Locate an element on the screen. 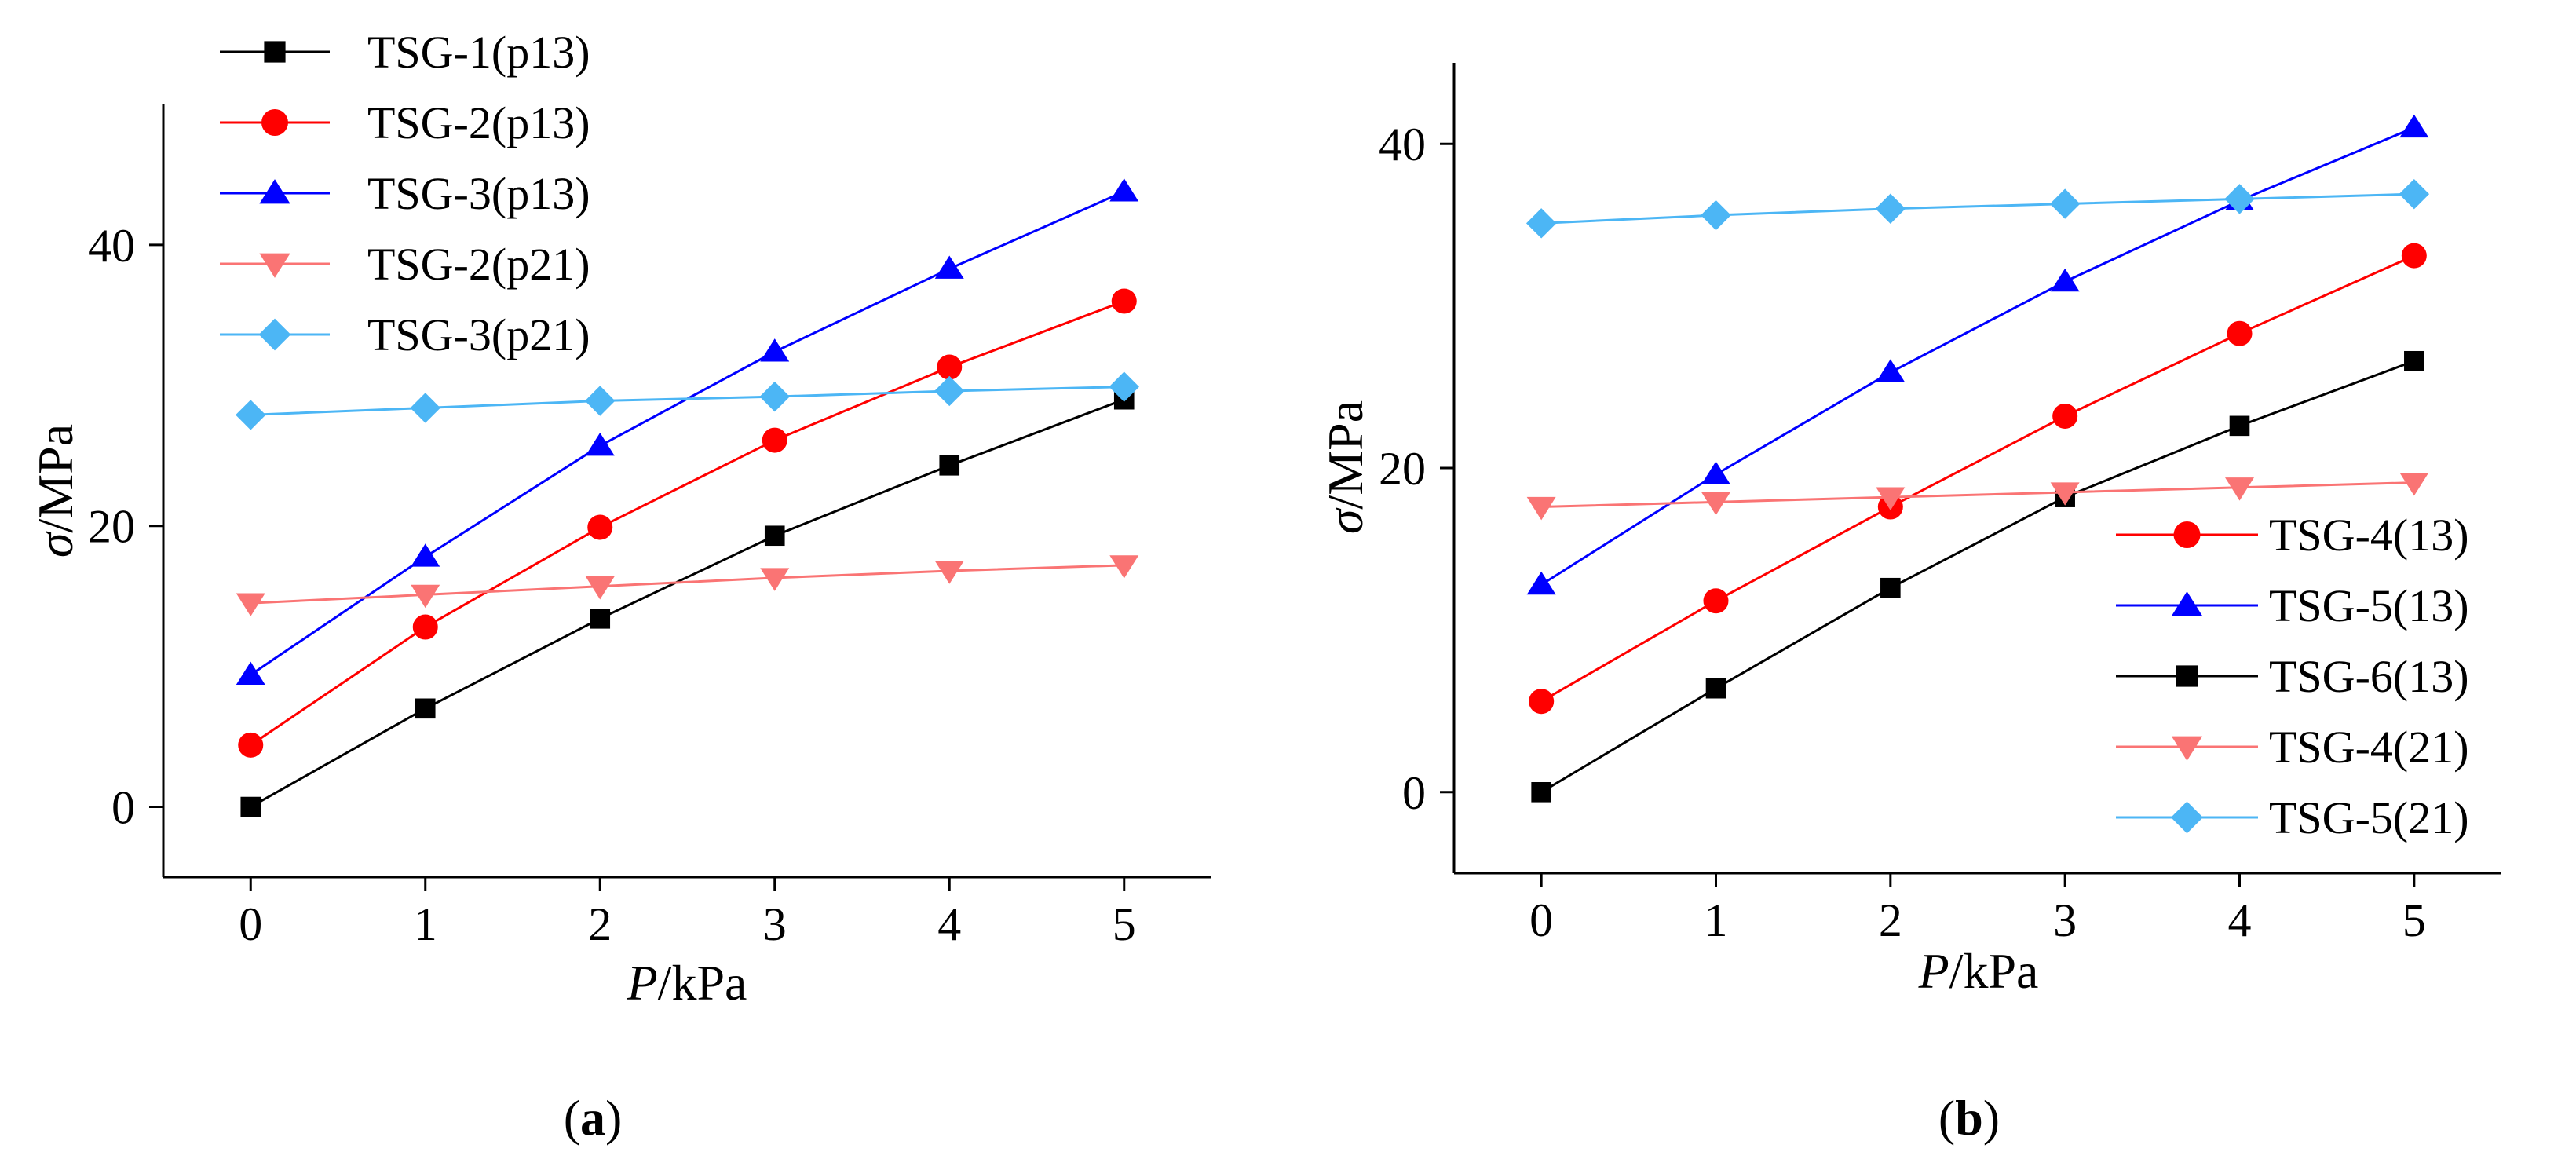  legend-item: TSG-5(13) is located at coordinates (2292, 605).